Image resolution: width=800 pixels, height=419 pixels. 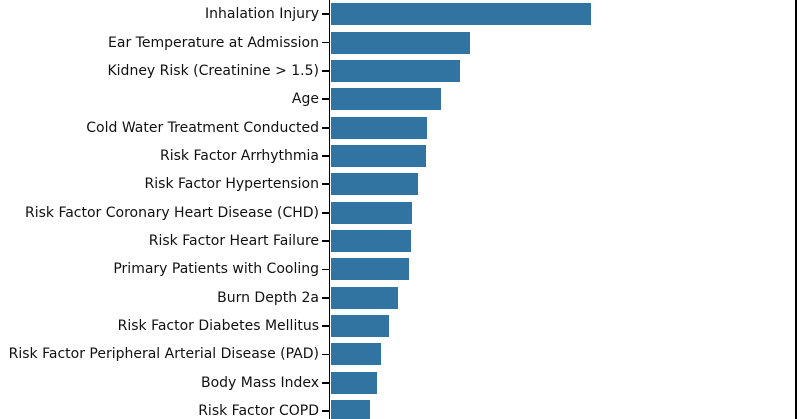 What do you see at coordinates (400, 298) in the screenshot?
I see `chart-row: Burn Depth 2a` at bounding box center [400, 298].